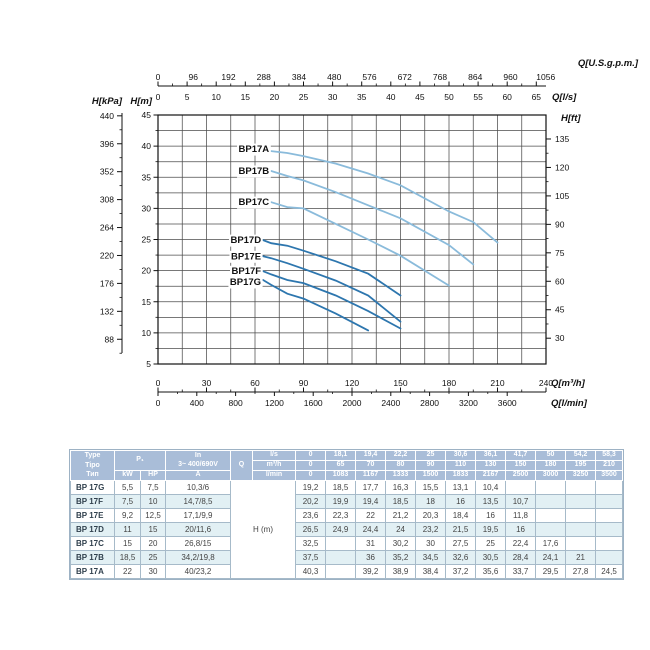 The height and width of the screenshot is (650, 650). What do you see at coordinates (254, 171) in the screenshot?
I see `curve-label-BP17B: BP17B` at bounding box center [254, 171].